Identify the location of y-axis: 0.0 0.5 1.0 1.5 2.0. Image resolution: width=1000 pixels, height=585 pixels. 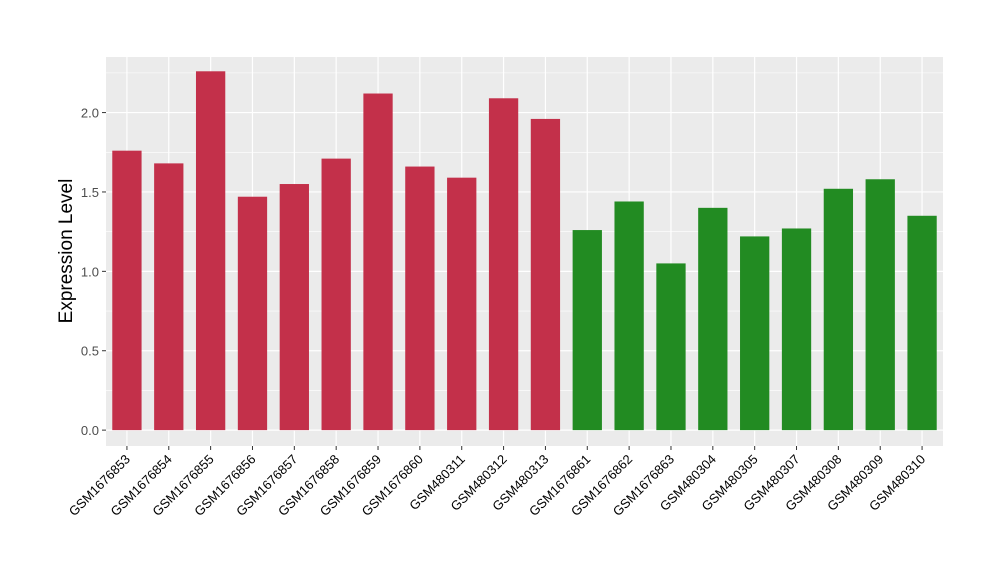
(93, 272).